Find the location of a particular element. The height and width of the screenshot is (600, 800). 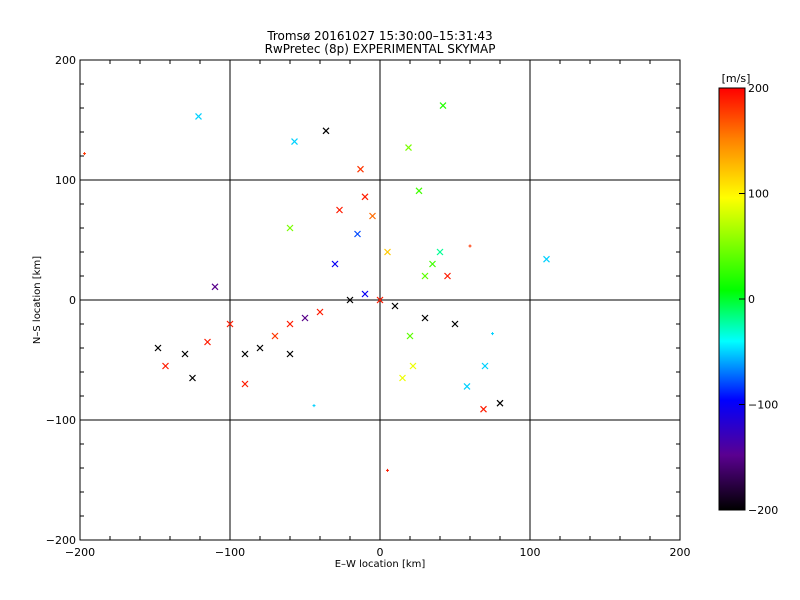

x-tick-label: 0 is located at coordinates (380, 552).